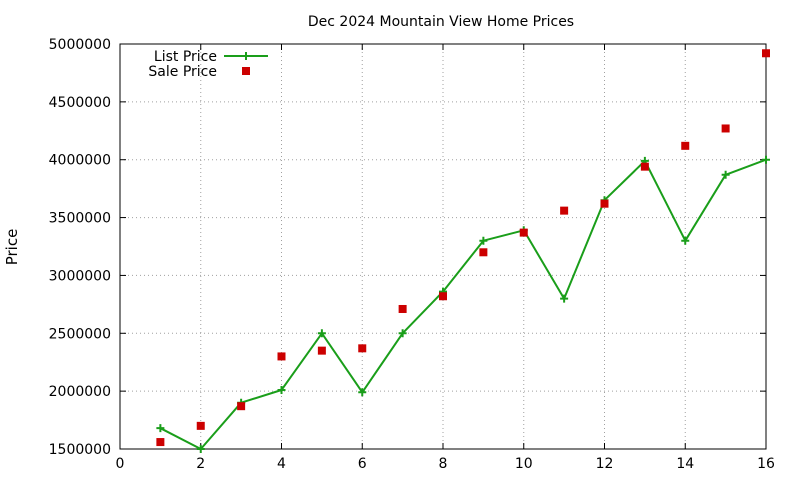 The width and height of the screenshot is (800, 485). I want to click on legend-label-list-price: List Price, so click(185, 57).